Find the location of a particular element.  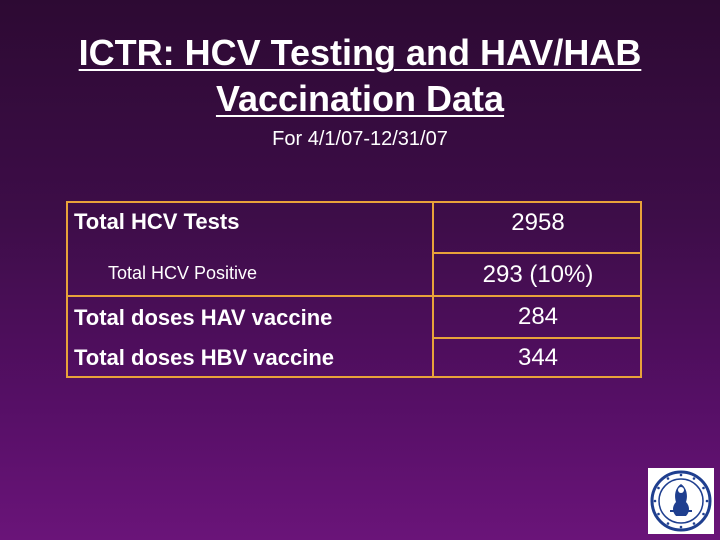

title-line-2: Vaccination Data is located at coordinates (360, 98).